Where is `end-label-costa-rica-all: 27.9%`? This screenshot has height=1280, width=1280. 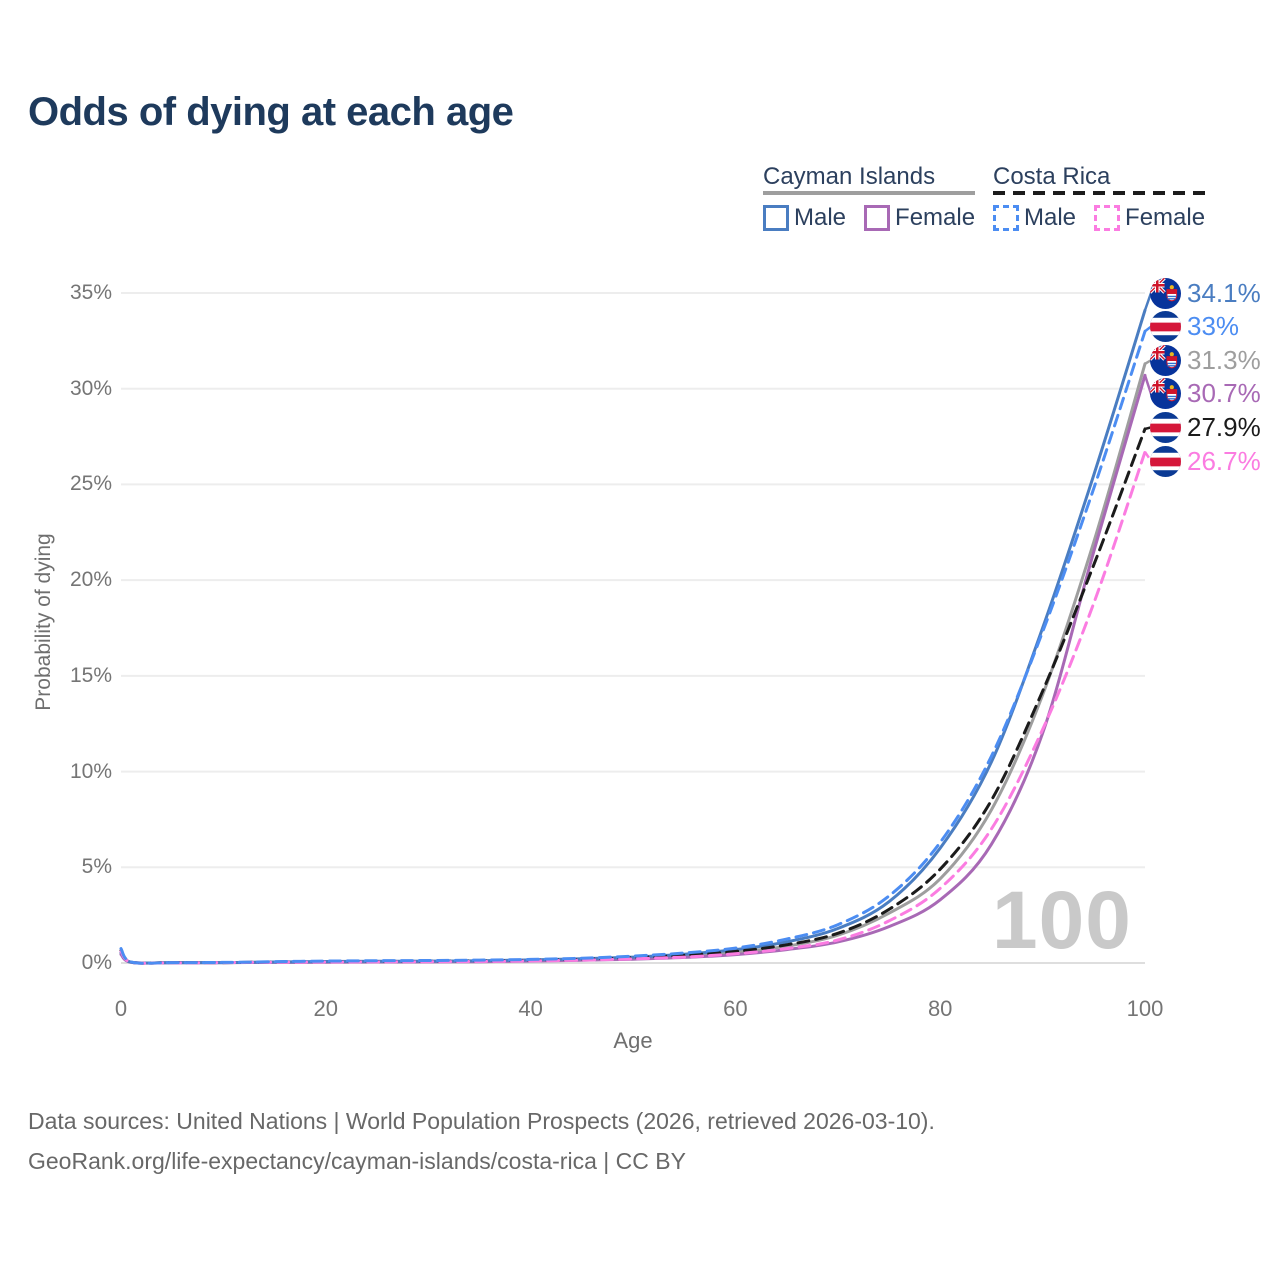
end-label-costa-rica-all: 27.9% is located at coordinates (1205, 427).